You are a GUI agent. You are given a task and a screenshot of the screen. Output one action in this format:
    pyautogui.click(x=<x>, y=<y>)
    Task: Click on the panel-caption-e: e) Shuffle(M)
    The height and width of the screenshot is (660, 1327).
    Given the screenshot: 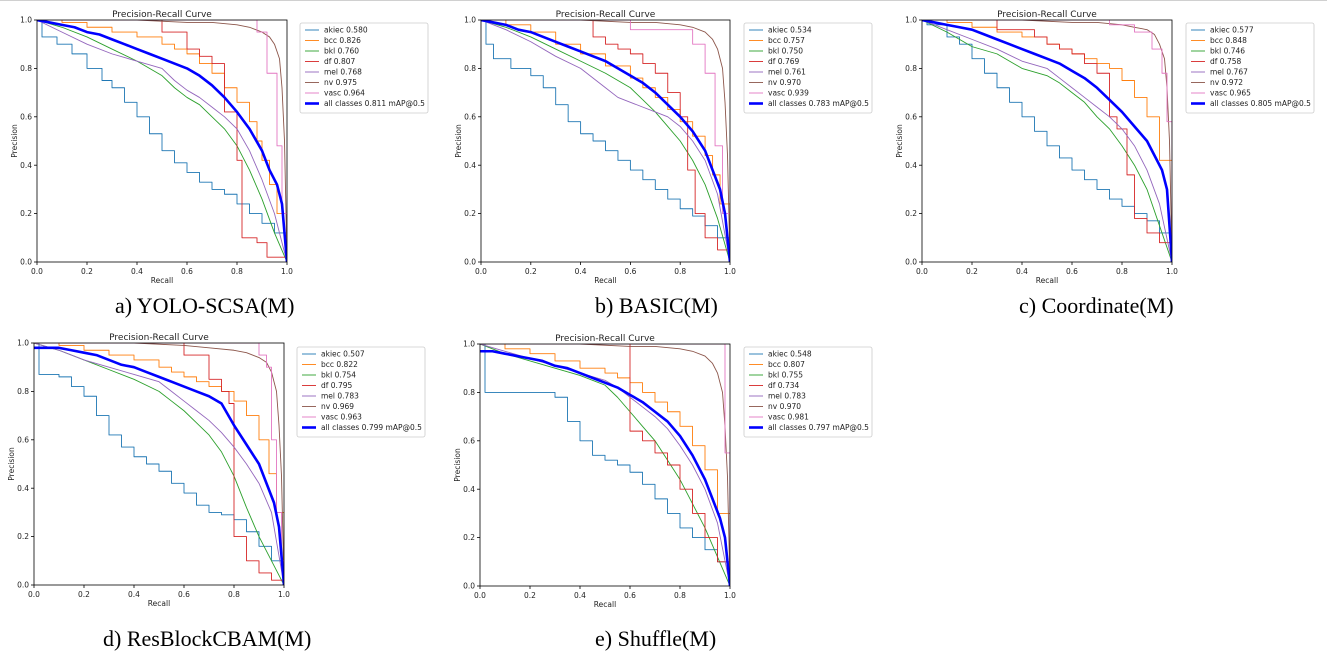 What is the action you would take?
    pyautogui.click(x=656, y=638)
    